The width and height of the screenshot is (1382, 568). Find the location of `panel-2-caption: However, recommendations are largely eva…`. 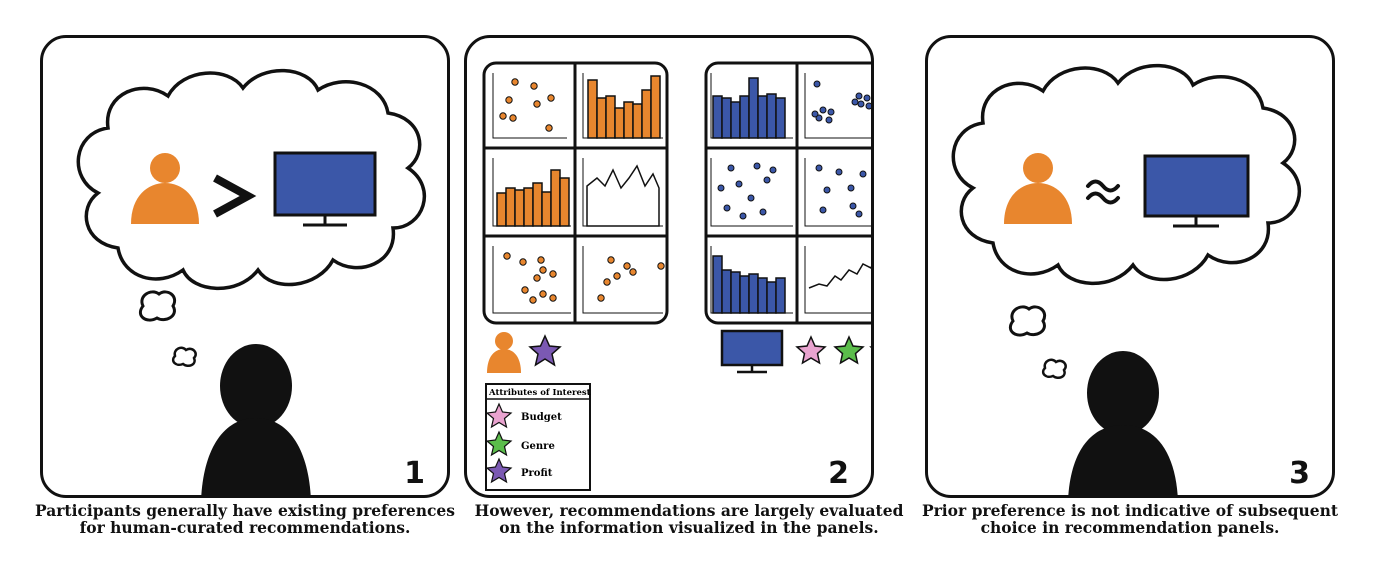

panel-2-caption: However, recommendations are largely eva… is located at coordinates (689, 519).